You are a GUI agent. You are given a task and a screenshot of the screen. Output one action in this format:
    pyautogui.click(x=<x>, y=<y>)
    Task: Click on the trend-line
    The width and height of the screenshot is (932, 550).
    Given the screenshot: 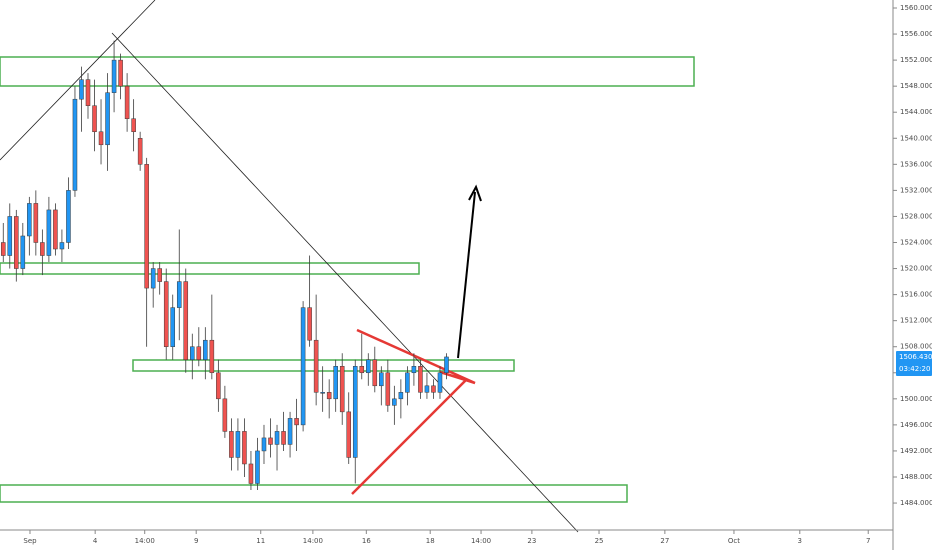 What is the action you would take?
    pyautogui.click(x=78, y=80)
    